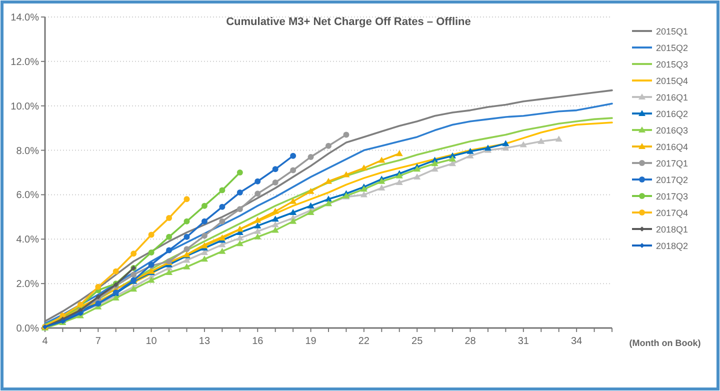 The image size is (720, 391). Describe the element at coordinates (204, 341) in the screenshot. I see `x-tick-label: 13` at that location.